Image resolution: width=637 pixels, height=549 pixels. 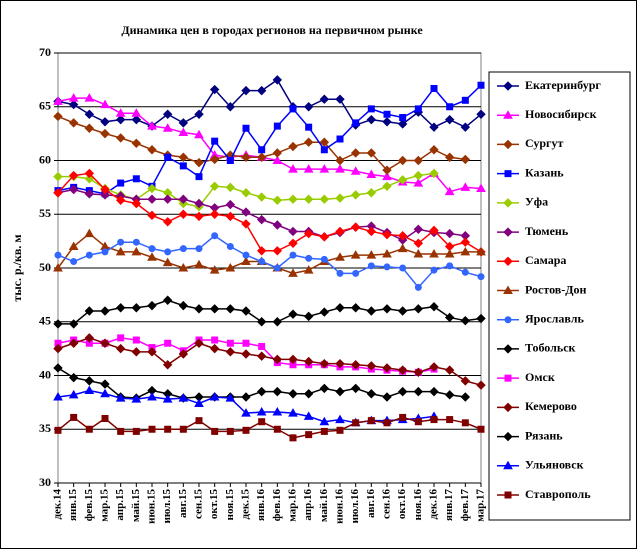 What do you see at coordinates (308, 505) in the screenshot?
I see `x-tick-label: апр.16` at bounding box center [308, 505].